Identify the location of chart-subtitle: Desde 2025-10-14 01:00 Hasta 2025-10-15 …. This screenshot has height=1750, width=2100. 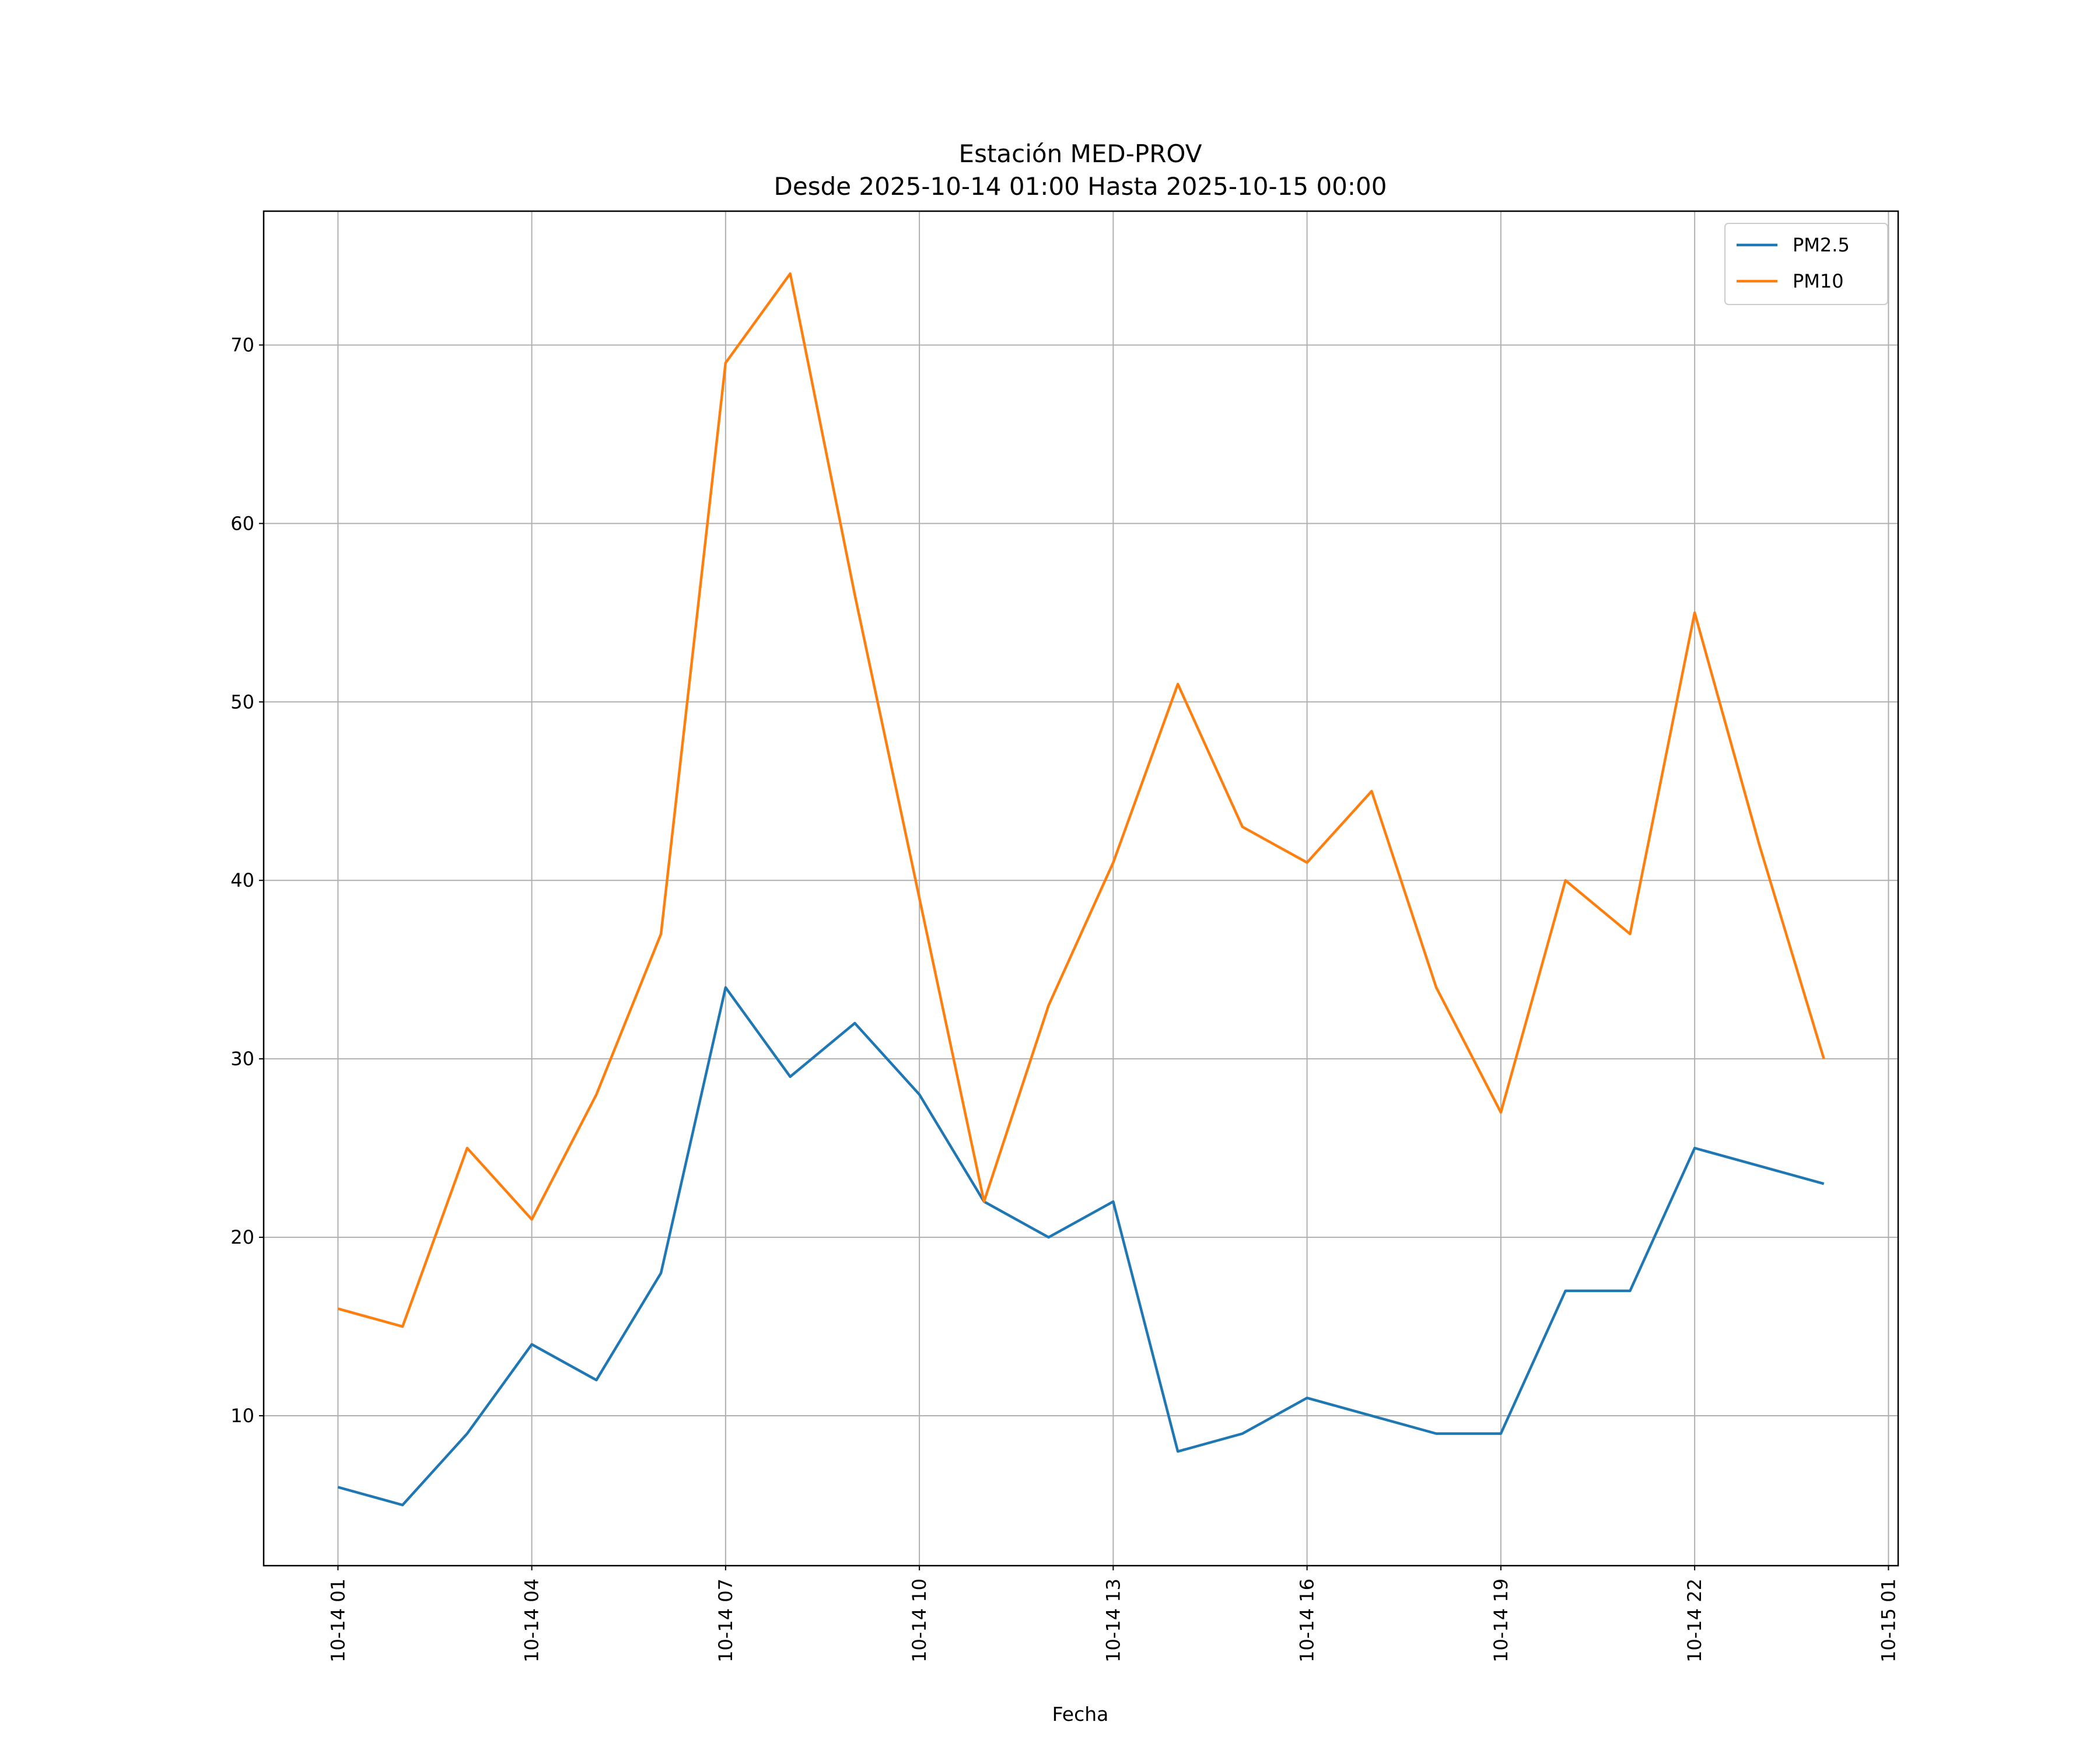
(1080, 187).